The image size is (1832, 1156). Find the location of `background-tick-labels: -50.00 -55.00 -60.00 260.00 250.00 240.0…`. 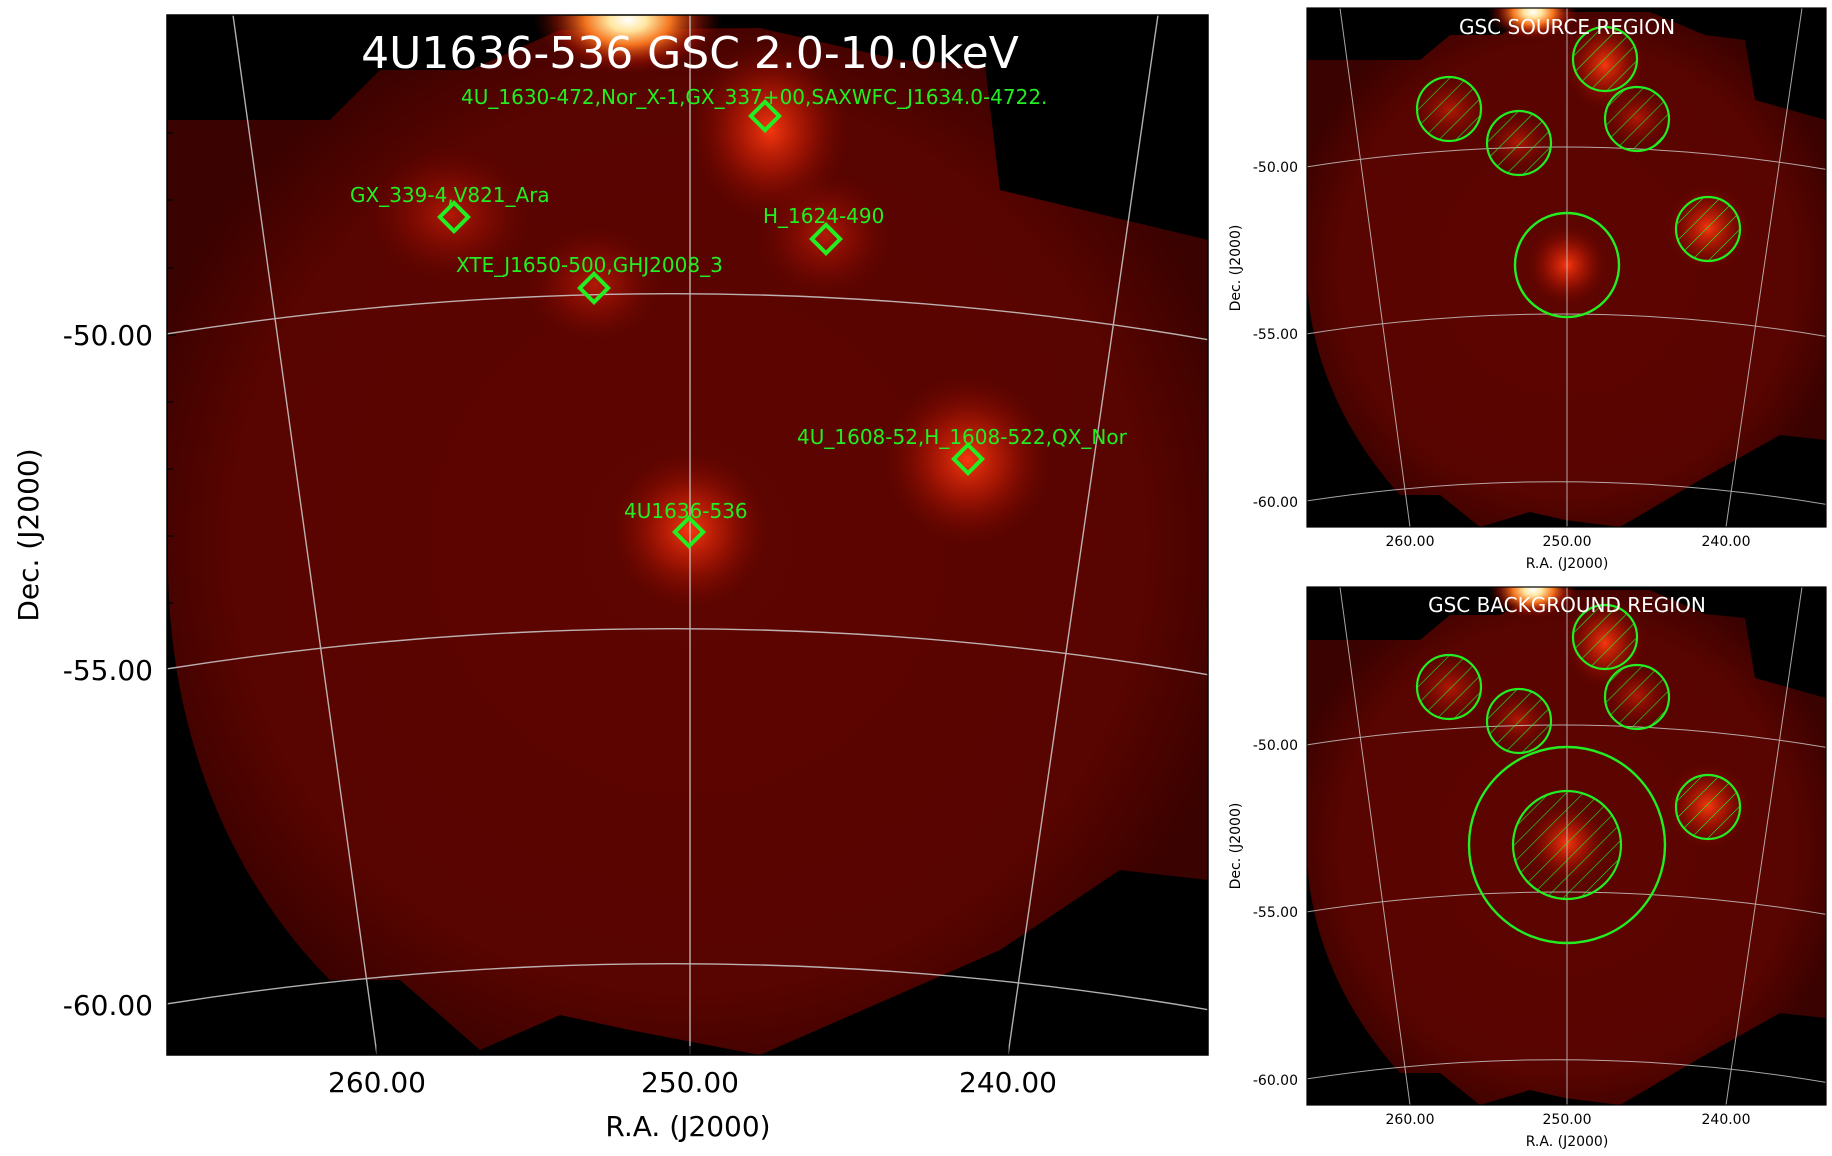

background-tick-labels: -50.00 -55.00 -60.00 260.00 250.00 240.0… is located at coordinates (1502, 933).